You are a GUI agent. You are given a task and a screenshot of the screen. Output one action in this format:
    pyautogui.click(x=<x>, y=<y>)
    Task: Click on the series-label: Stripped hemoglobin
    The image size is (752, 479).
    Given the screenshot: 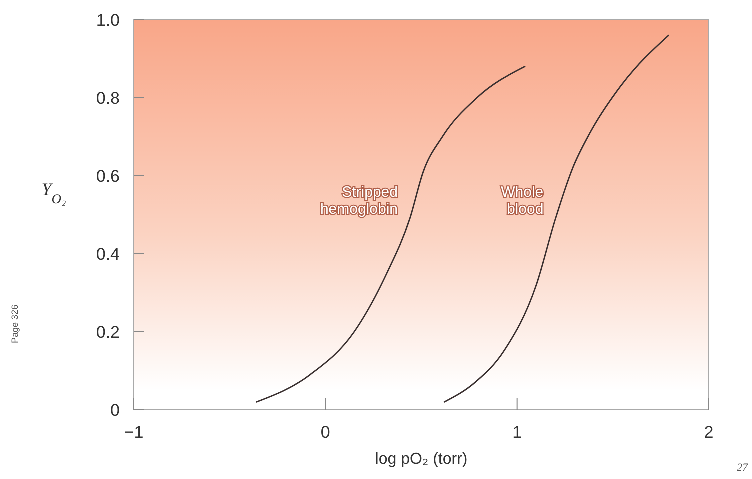 What is the action you would take?
    pyautogui.click(x=359, y=201)
    